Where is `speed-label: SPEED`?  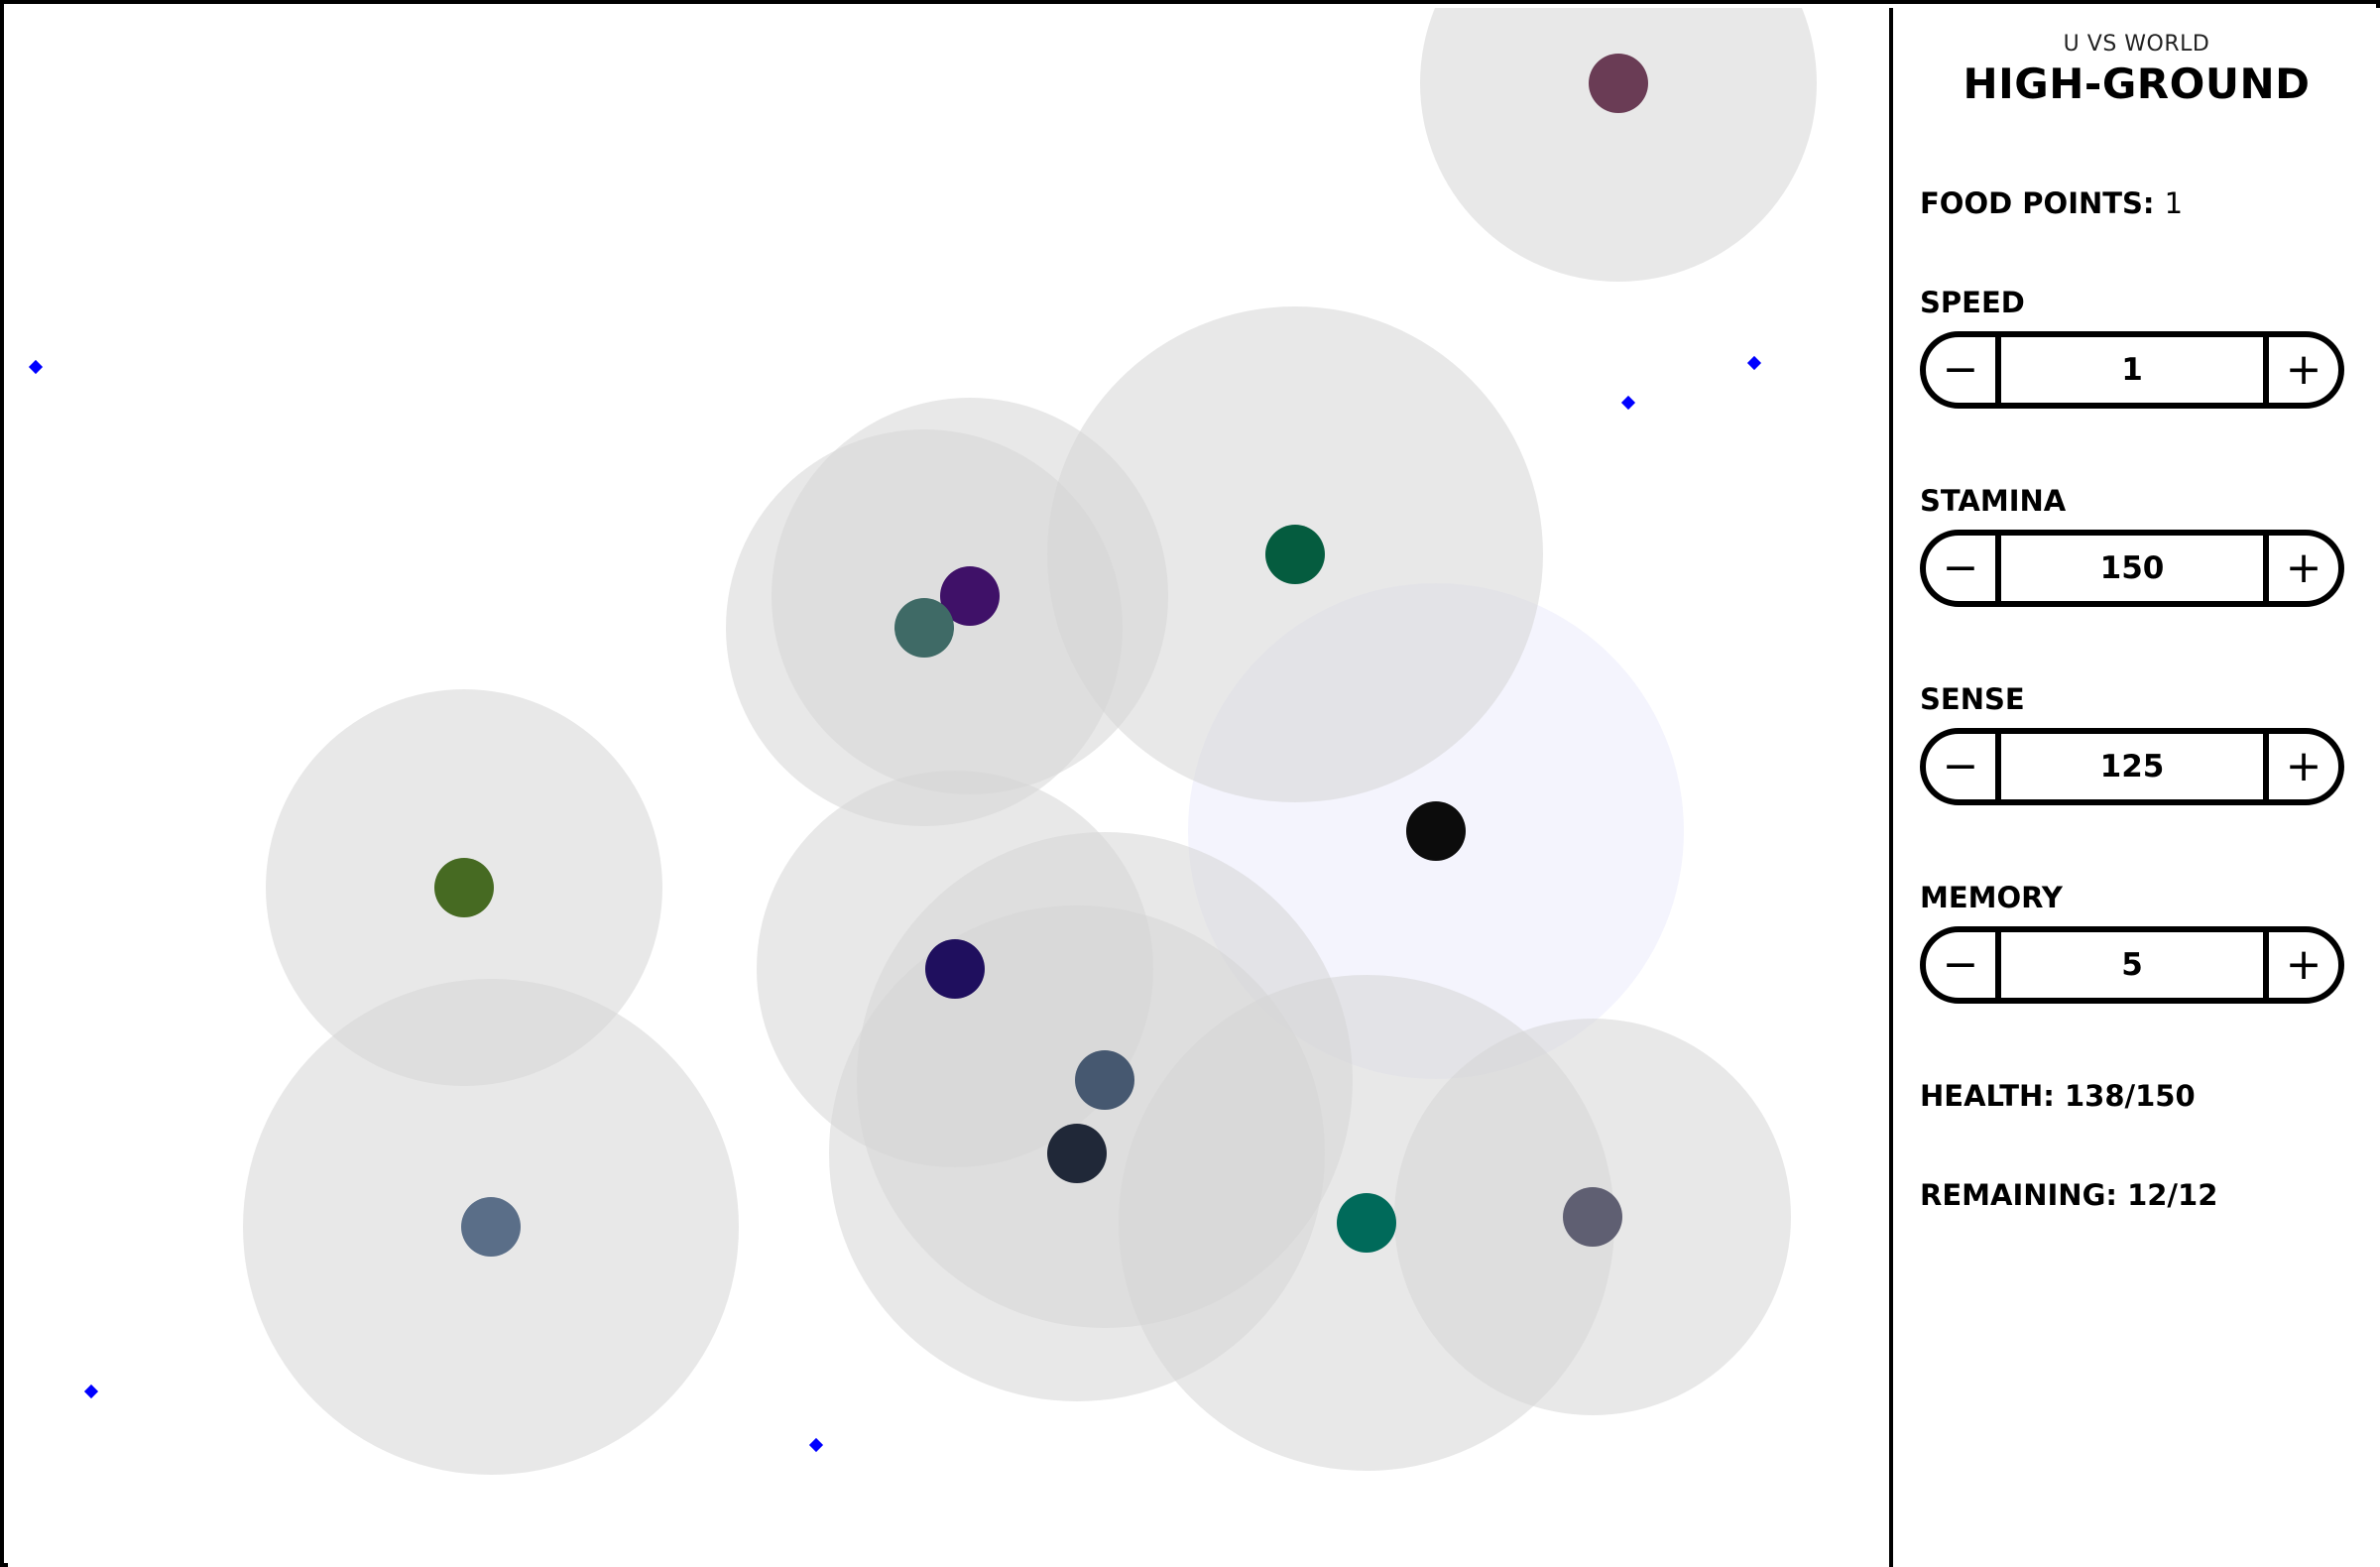
speed-label: SPEED is located at coordinates (1972, 302).